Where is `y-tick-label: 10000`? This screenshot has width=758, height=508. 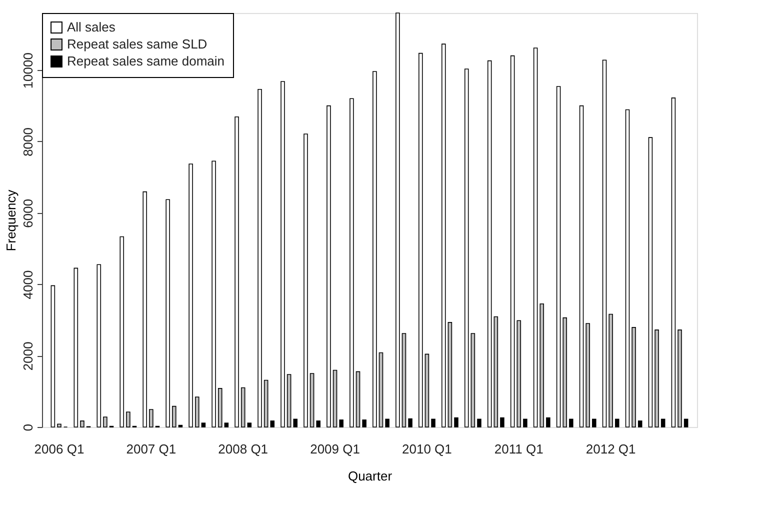 y-tick-label: 10000 is located at coordinates (28, 70).